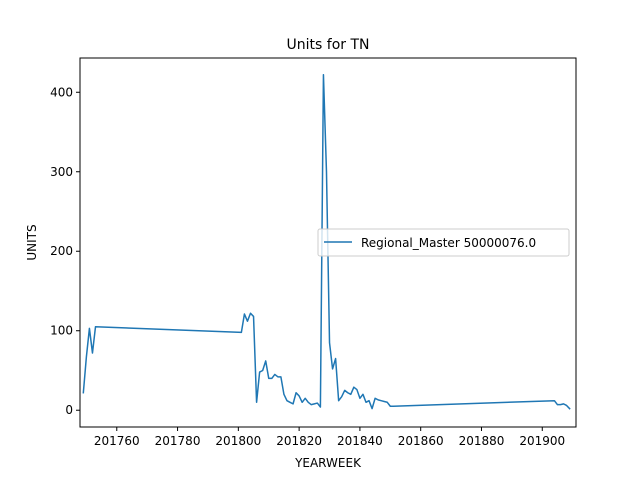  I want to click on x-tick-label: 201760, so click(117, 441).